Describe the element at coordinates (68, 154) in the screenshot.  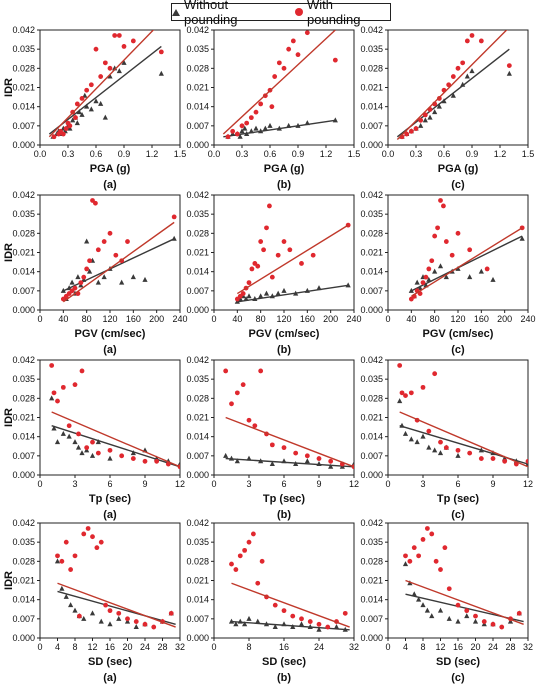
I see `x-tick-label: 0.3` at that location.